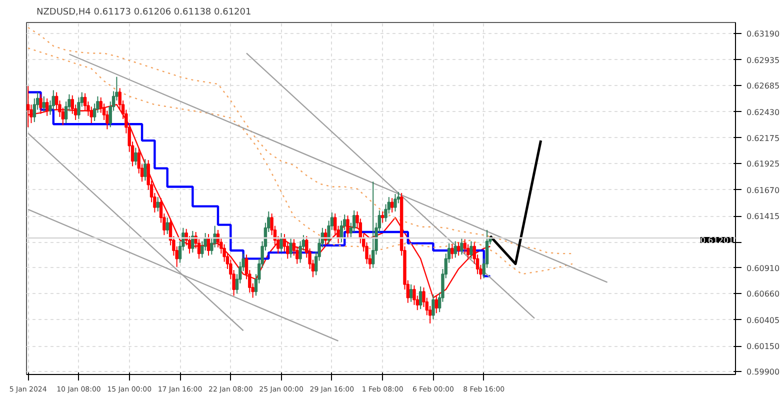 The height and width of the screenshot is (396, 782). What do you see at coordinates (763, 60) in the screenshot?
I see `y-tick-label: 0.62935` at bounding box center [763, 60].